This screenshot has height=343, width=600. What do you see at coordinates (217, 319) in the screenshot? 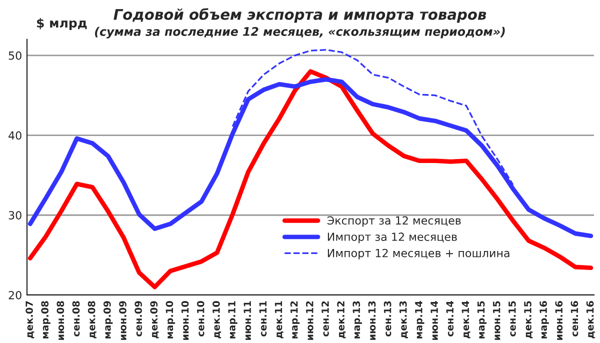
I see `x-tick-label: дек.10` at bounding box center [217, 319].